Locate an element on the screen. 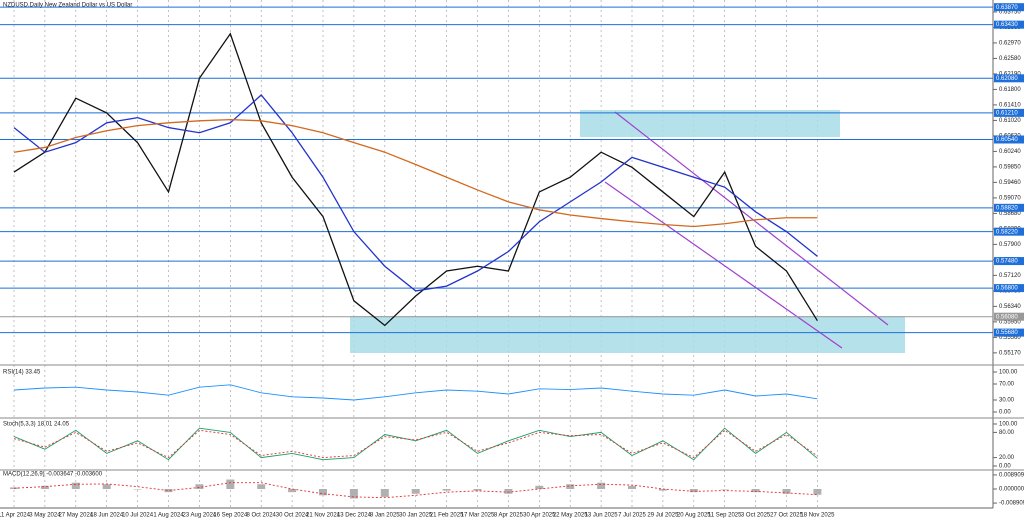  x-tick-label: 21 Nov 2024 is located at coordinates (323, 516).